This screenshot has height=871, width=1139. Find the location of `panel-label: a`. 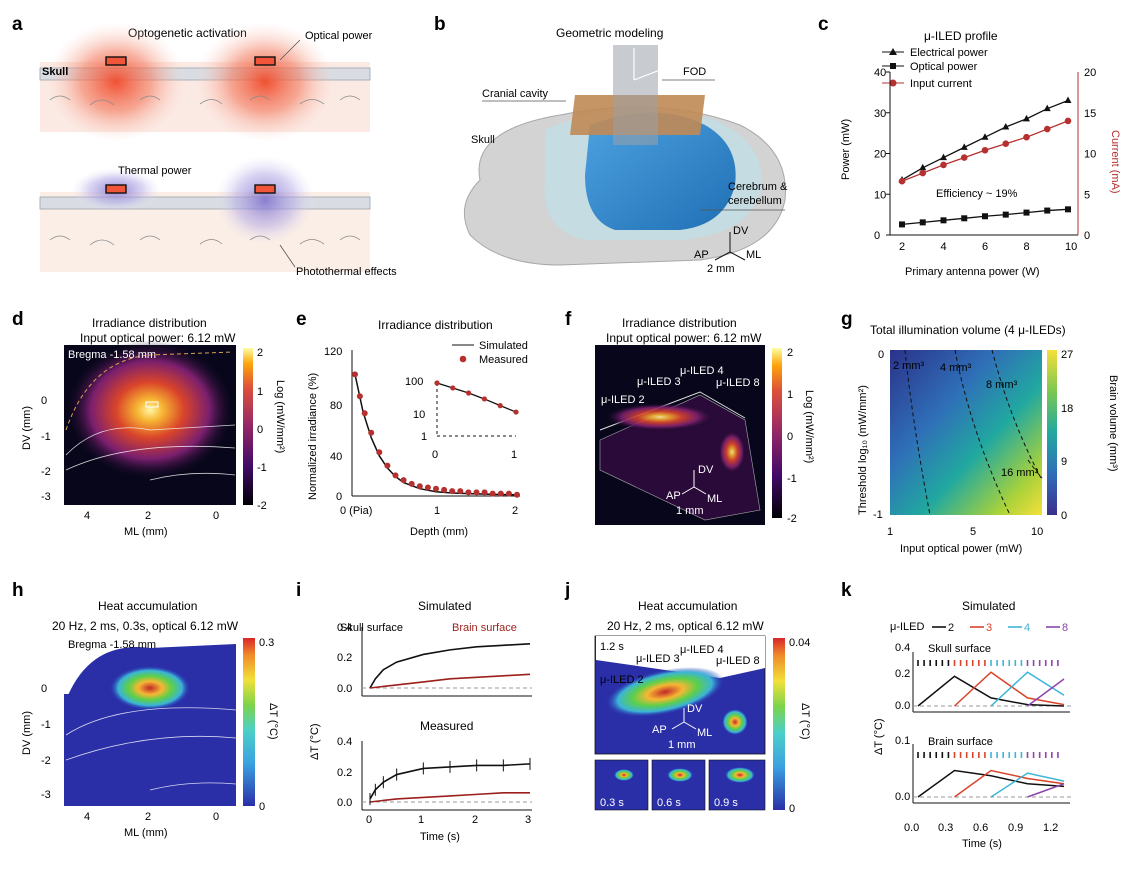

panel-label: a is located at coordinates (17, 24).